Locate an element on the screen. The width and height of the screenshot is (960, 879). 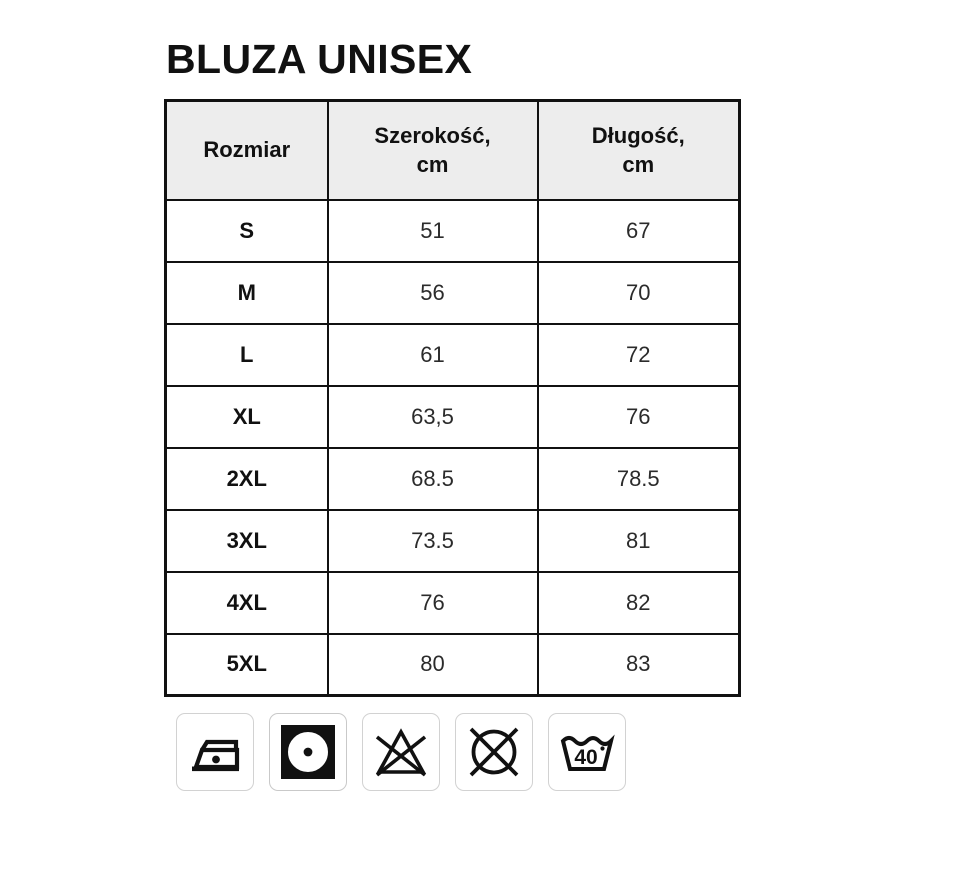
care-symbol-wash-temperature: 40 is located at coordinates (587, 752).